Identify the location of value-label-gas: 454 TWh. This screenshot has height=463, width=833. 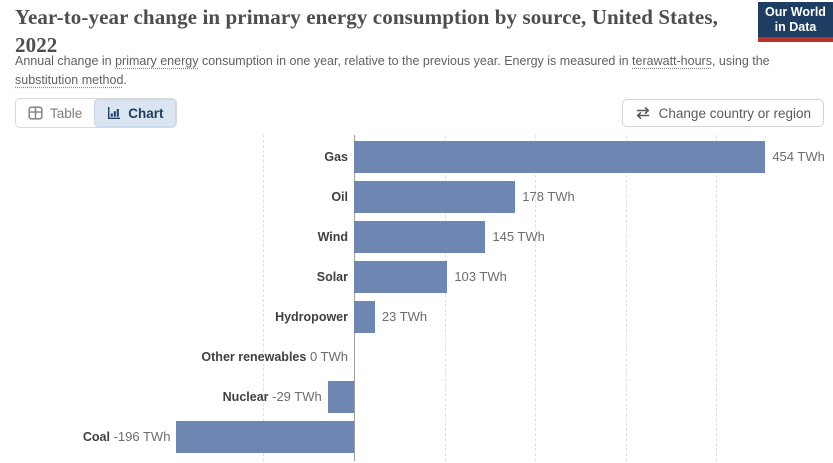
(798, 156).